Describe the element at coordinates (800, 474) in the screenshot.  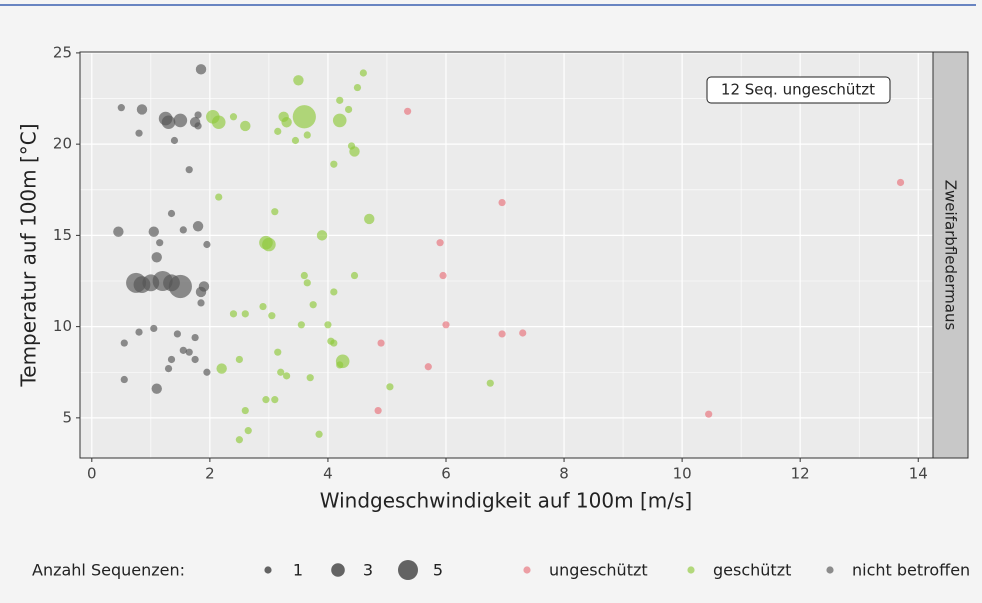
I see `x-tick-label: 12` at that location.